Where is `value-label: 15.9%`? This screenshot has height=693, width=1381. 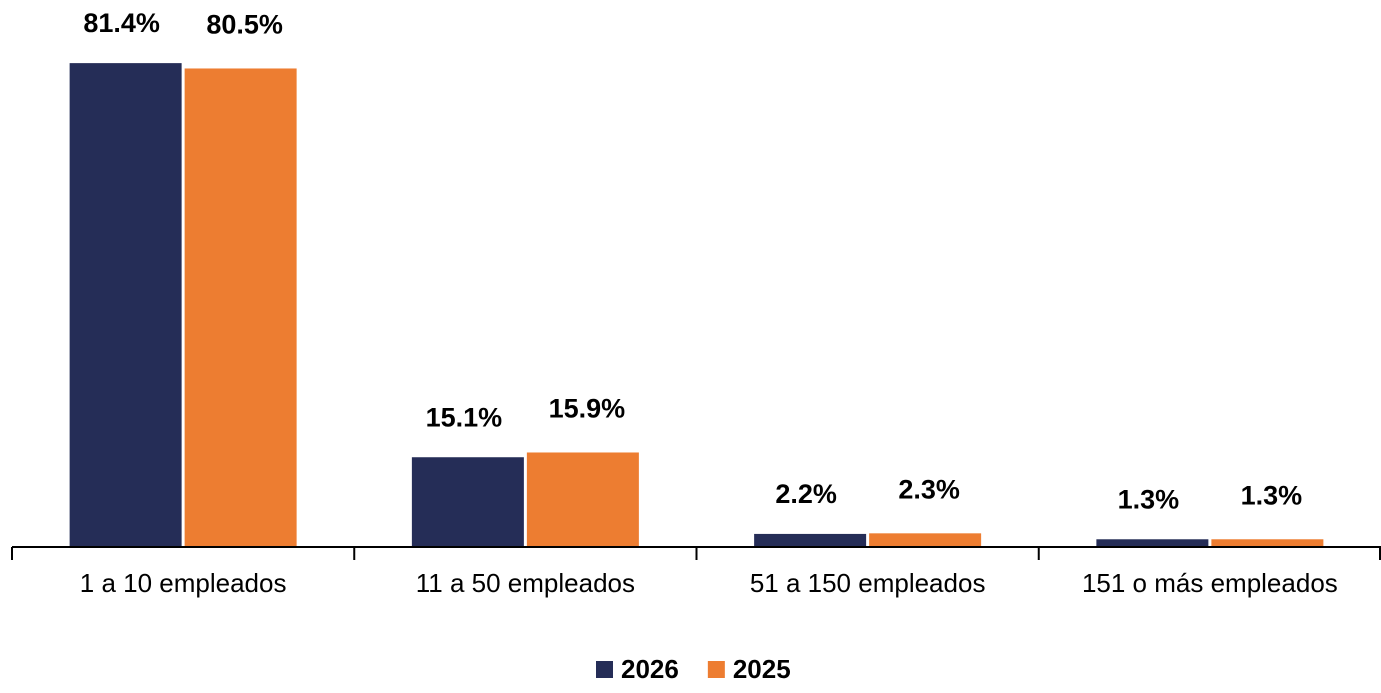
value-label: 15.9% is located at coordinates (587, 409).